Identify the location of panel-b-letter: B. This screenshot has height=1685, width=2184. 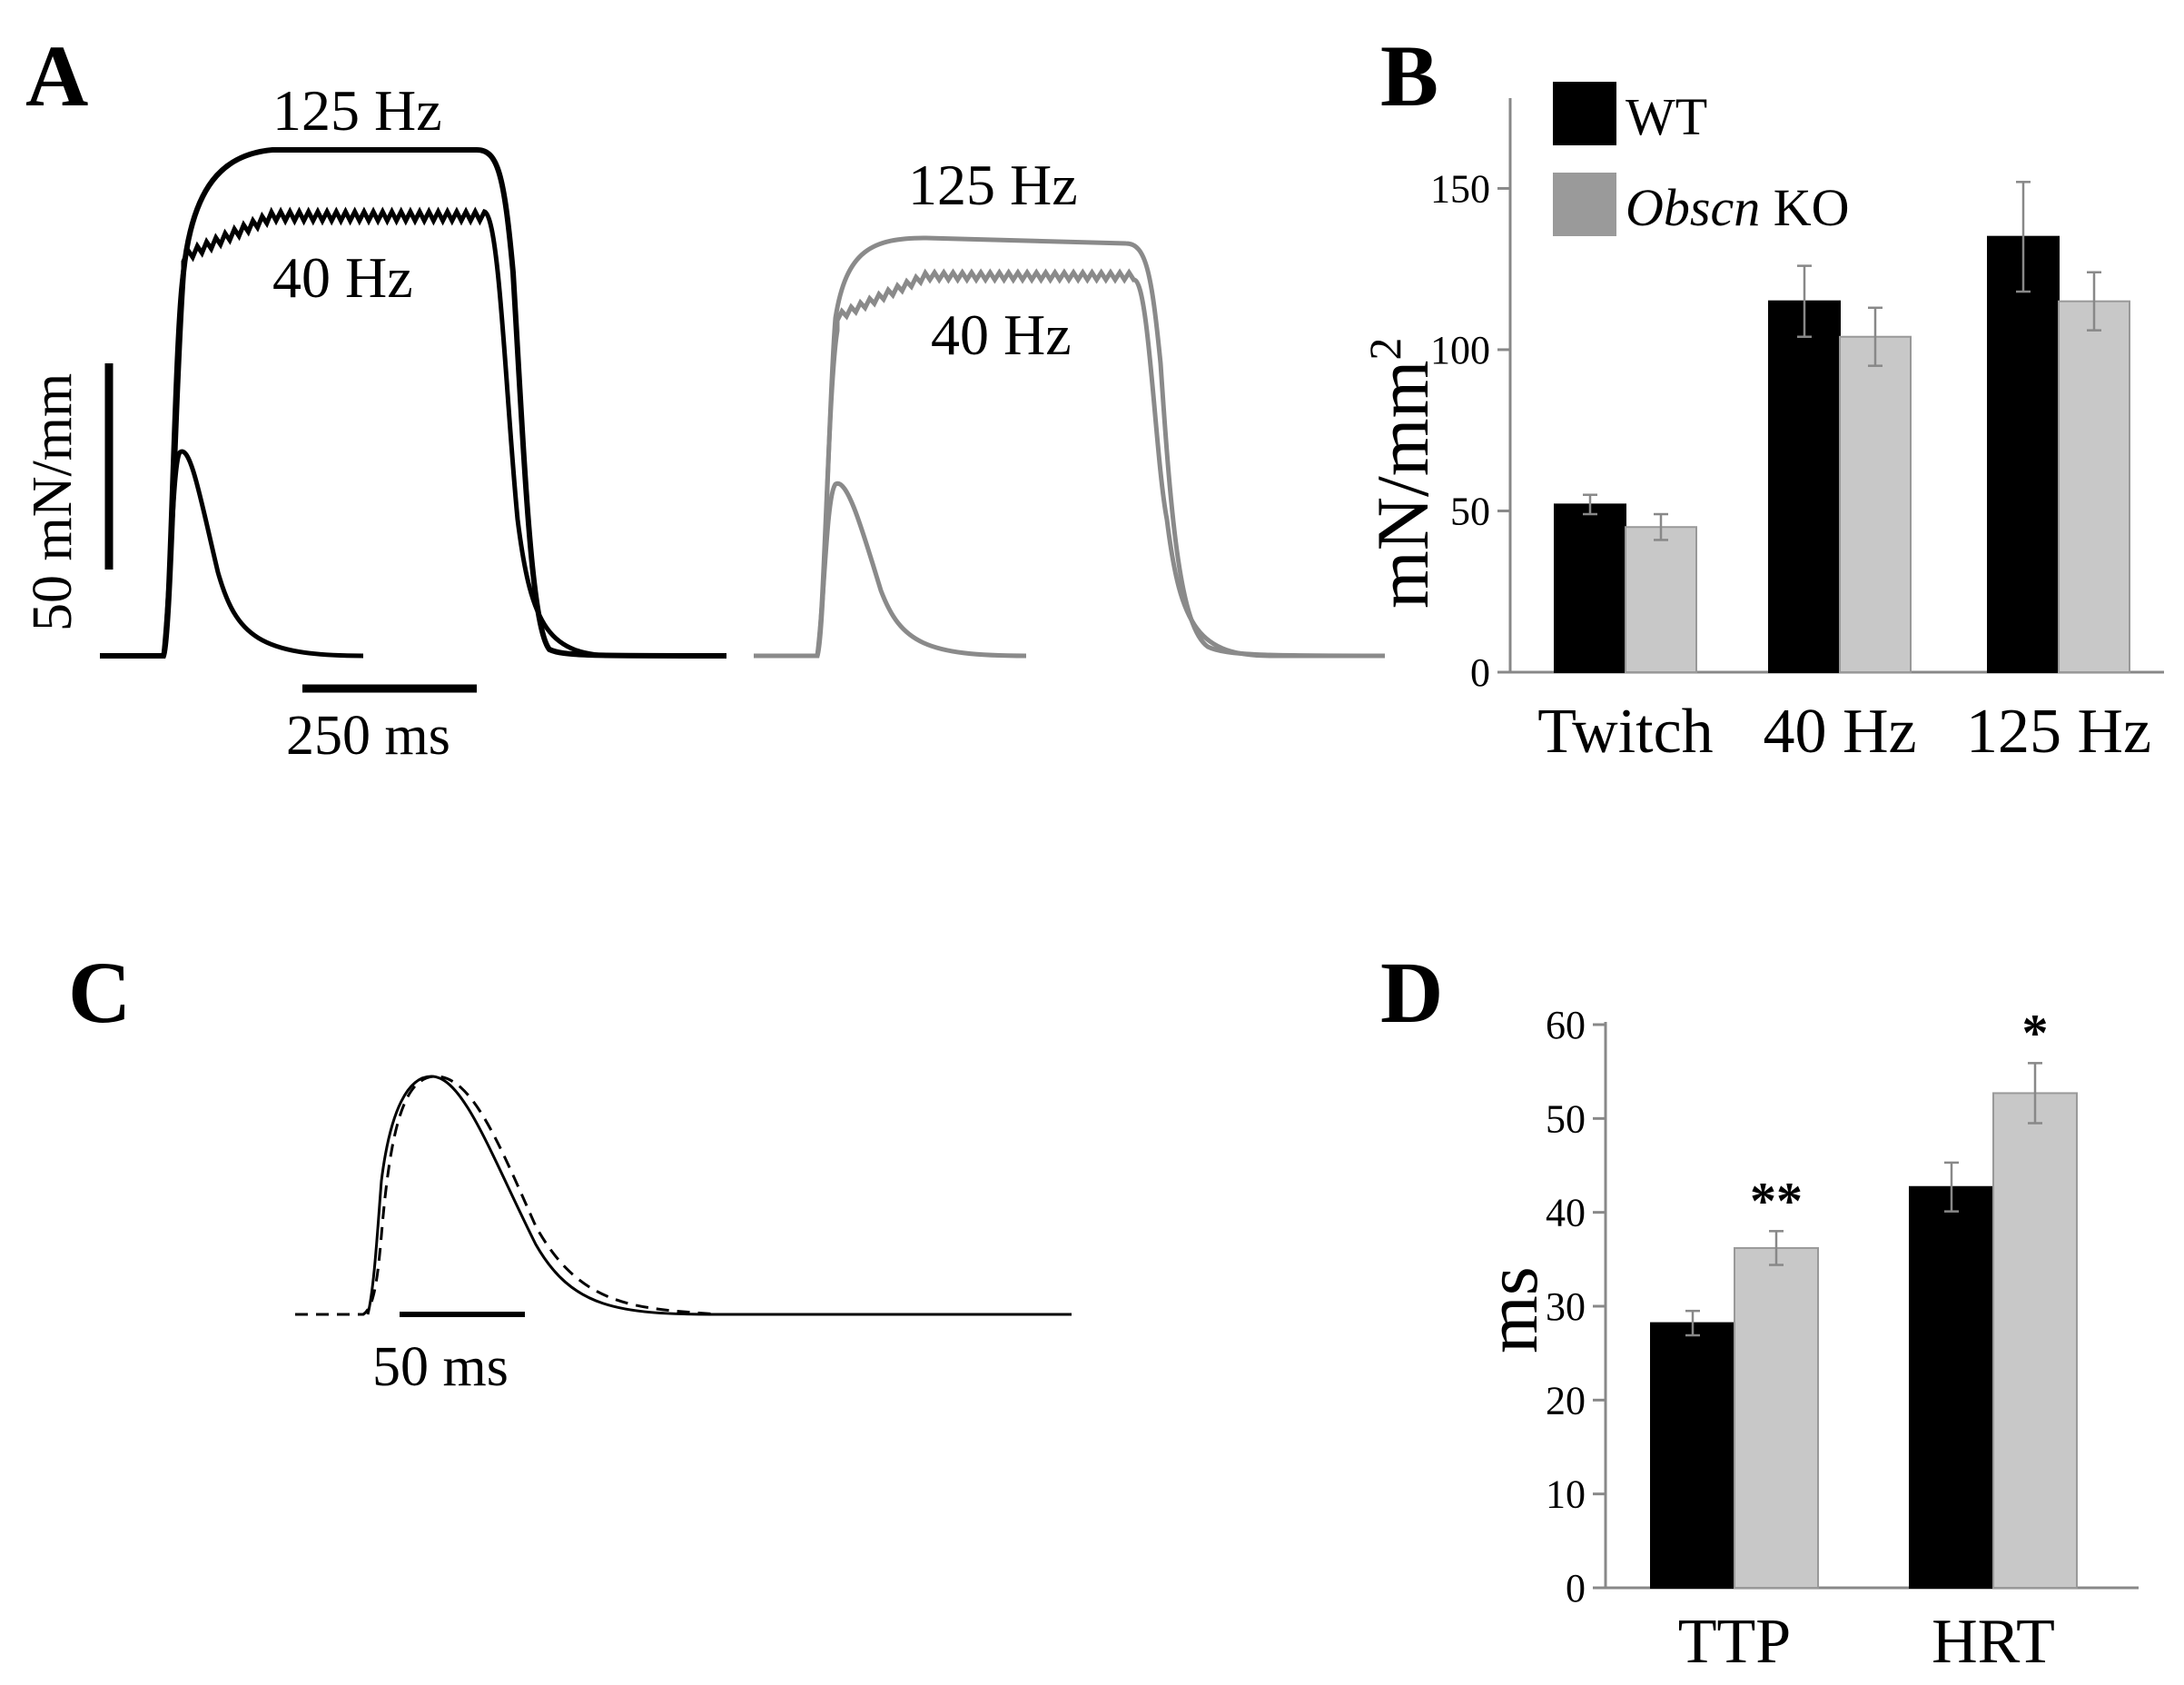
(1409, 75).